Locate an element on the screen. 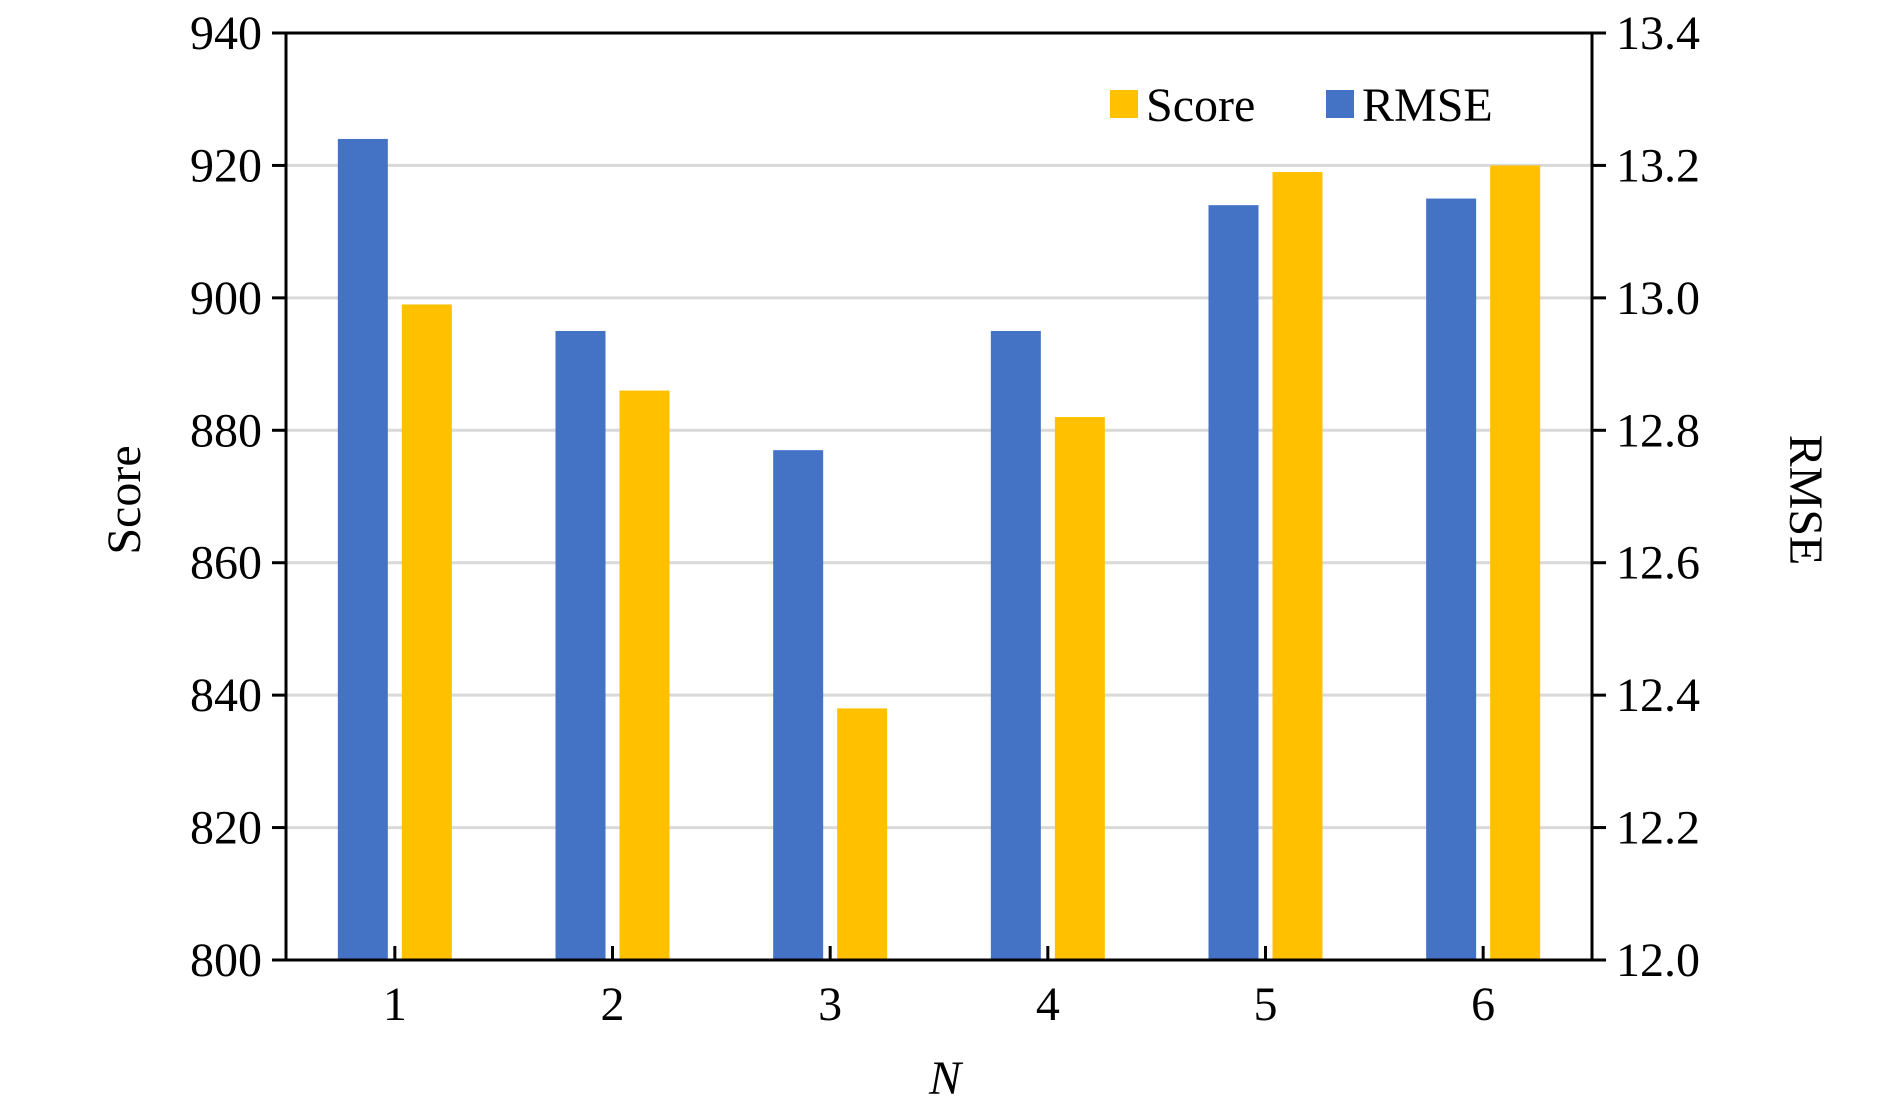  y-tick-label: 920 is located at coordinates (226, 165).